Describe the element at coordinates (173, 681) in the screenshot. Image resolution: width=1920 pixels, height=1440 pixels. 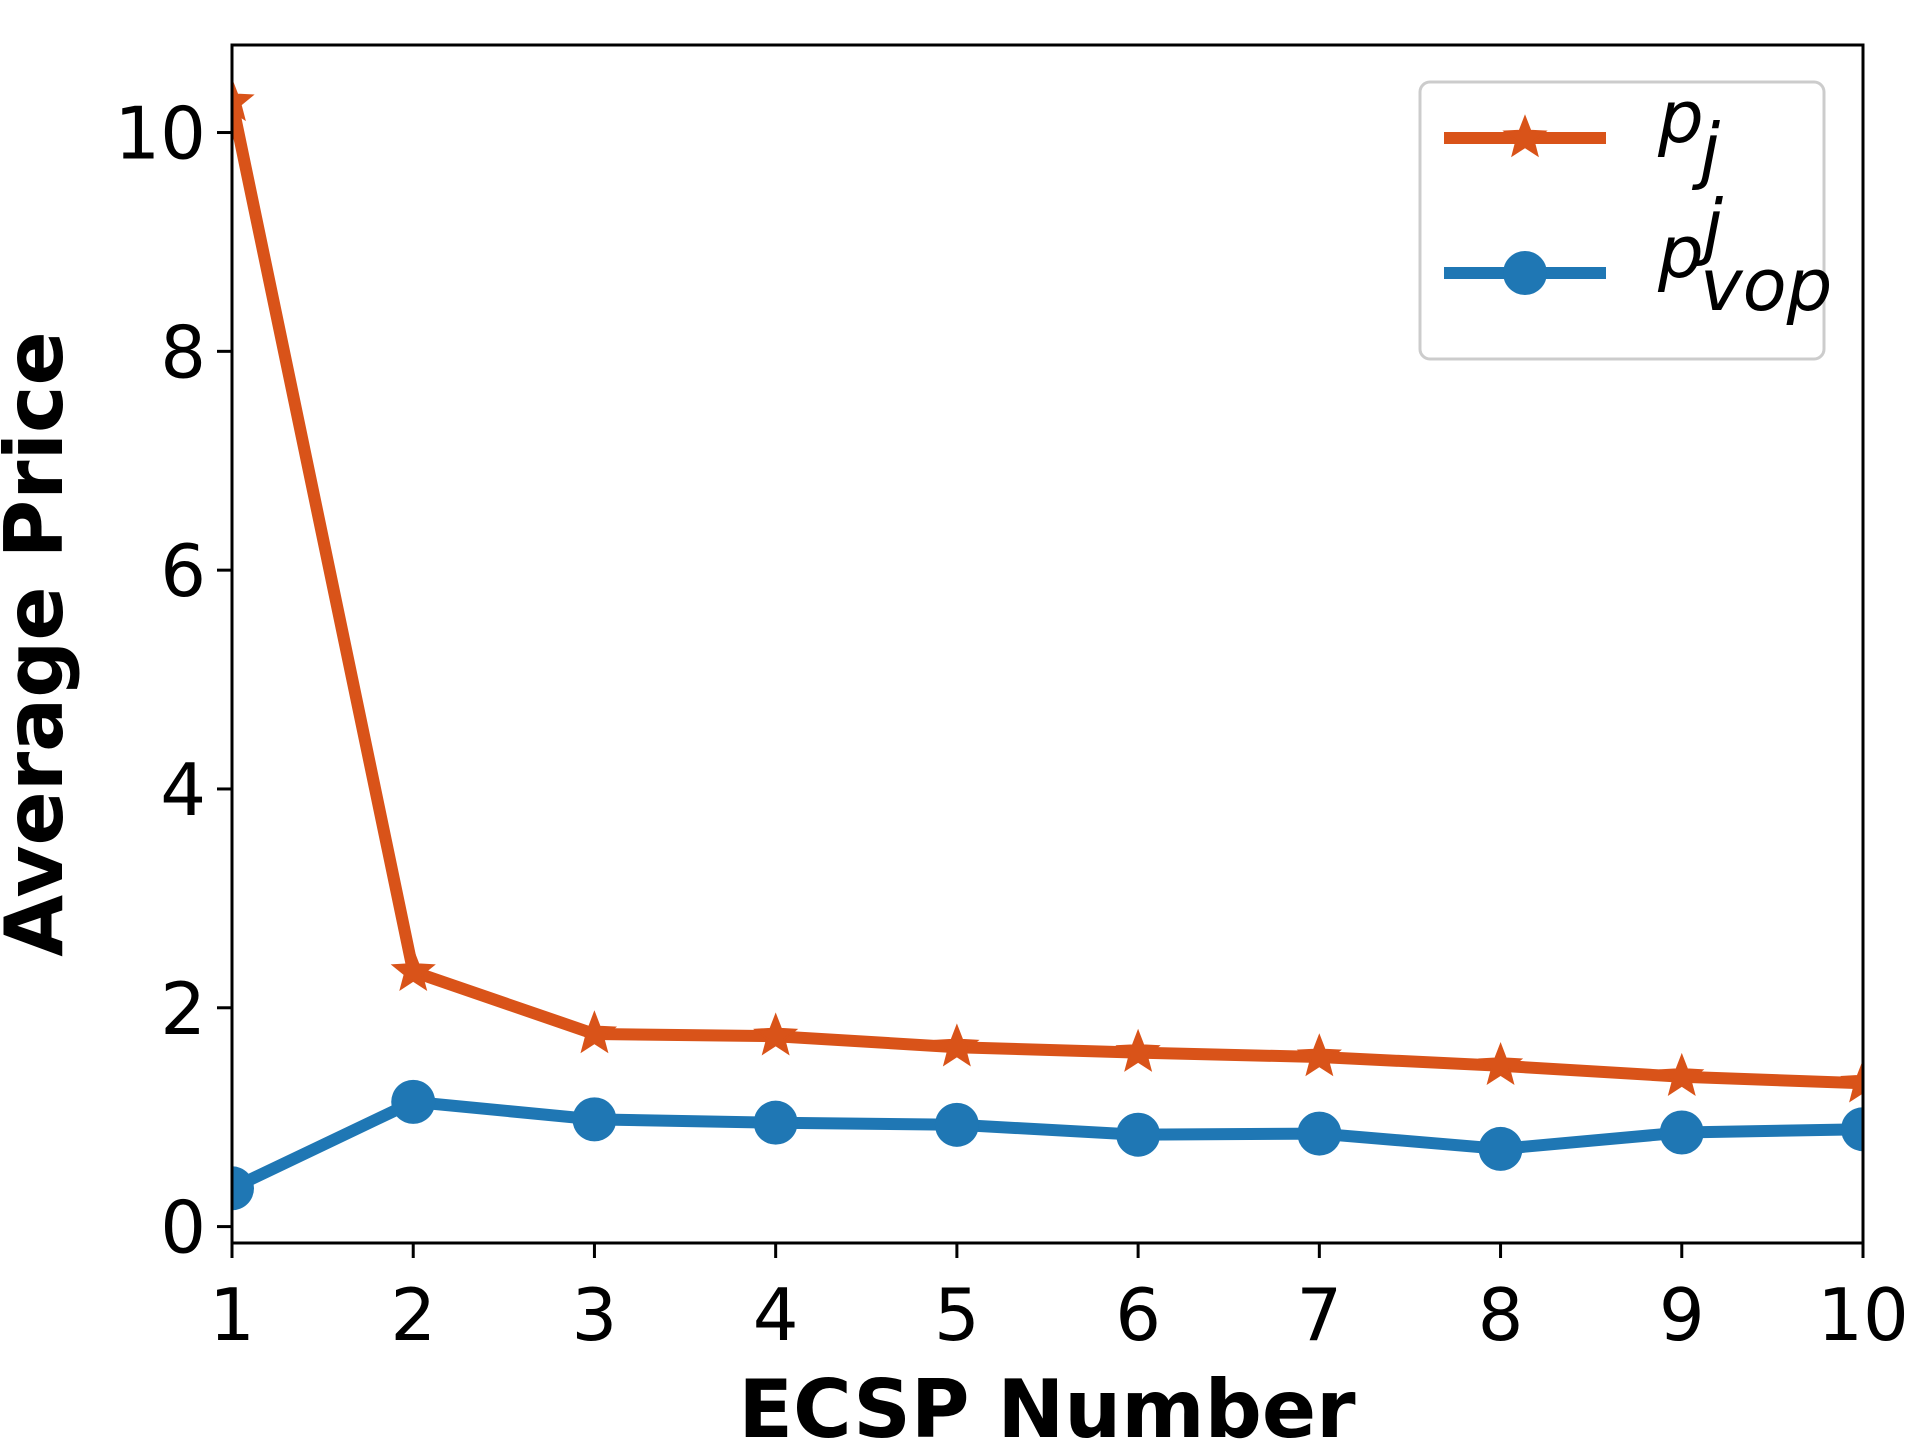
I see `y-axis: 0 2 4 6 8 10` at that location.